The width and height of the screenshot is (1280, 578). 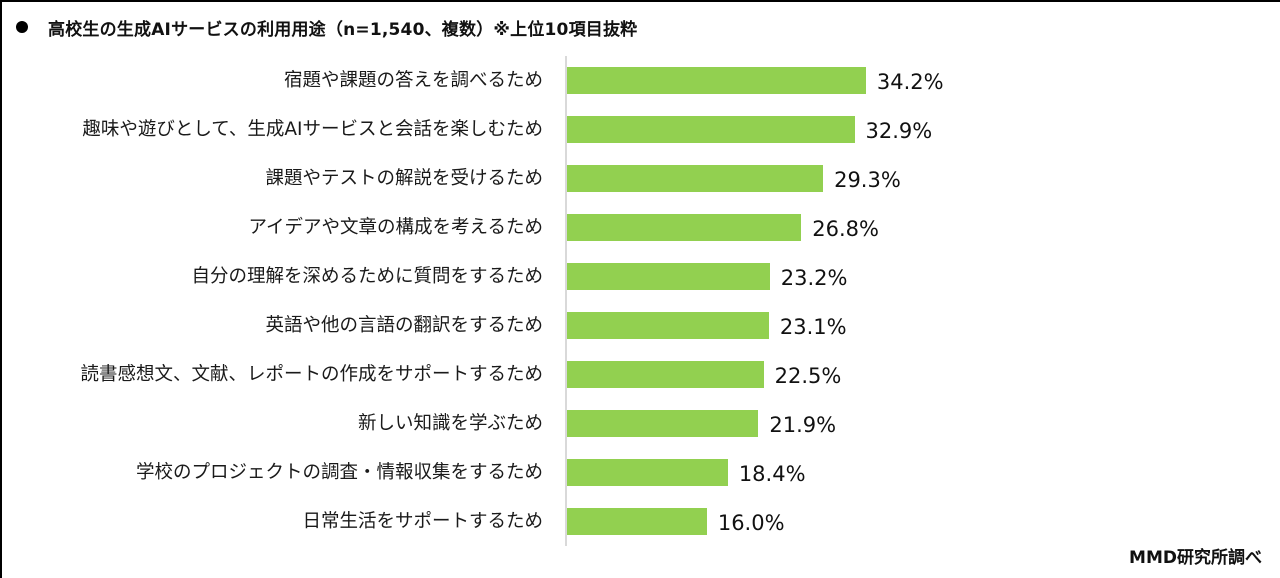 What do you see at coordinates (413, 80) in the screenshot?
I see `category-label: 宿題や課題の答えを調べるため` at bounding box center [413, 80].